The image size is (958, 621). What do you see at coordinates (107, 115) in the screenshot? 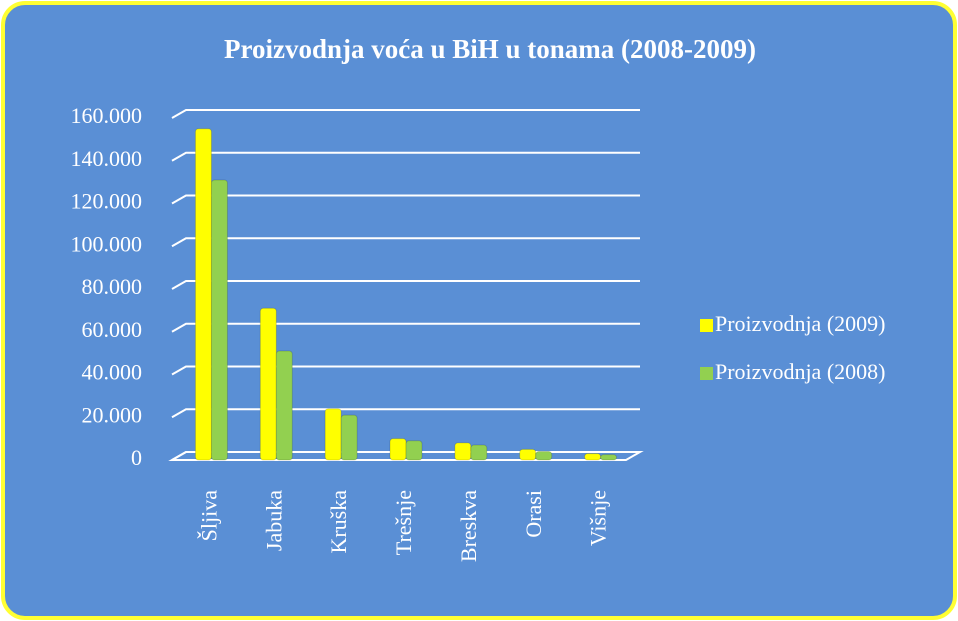
I see `y-tick-label: 160.000` at bounding box center [107, 115].